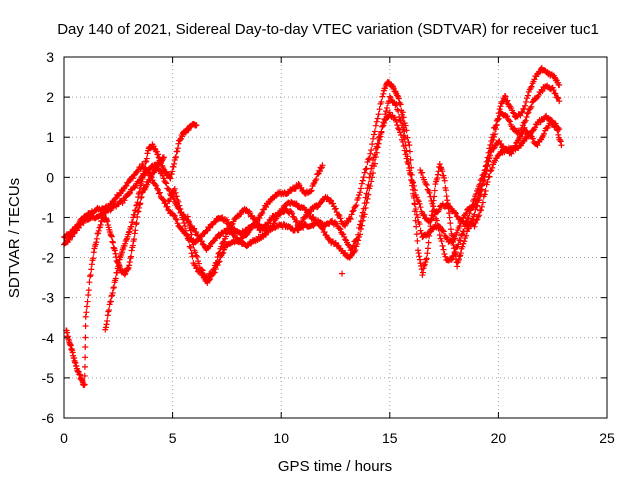 Image resolution: width=640 pixels, height=480 pixels. What do you see at coordinates (342, 273) in the screenshot?
I see `data-point-outlier` at bounding box center [342, 273].